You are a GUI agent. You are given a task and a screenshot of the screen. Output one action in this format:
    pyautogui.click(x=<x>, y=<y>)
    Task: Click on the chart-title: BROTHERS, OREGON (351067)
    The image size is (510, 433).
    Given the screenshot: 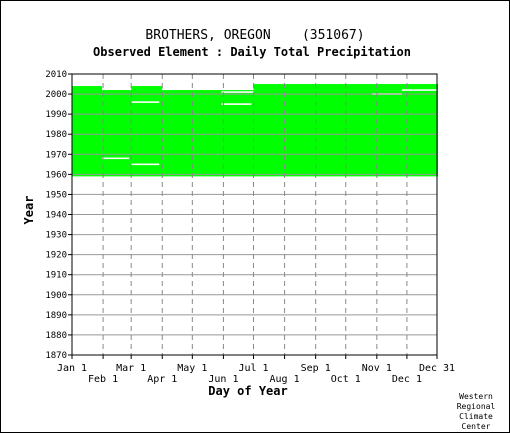 What is the action you would take?
    pyautogui.click(x=254, y=35)
    